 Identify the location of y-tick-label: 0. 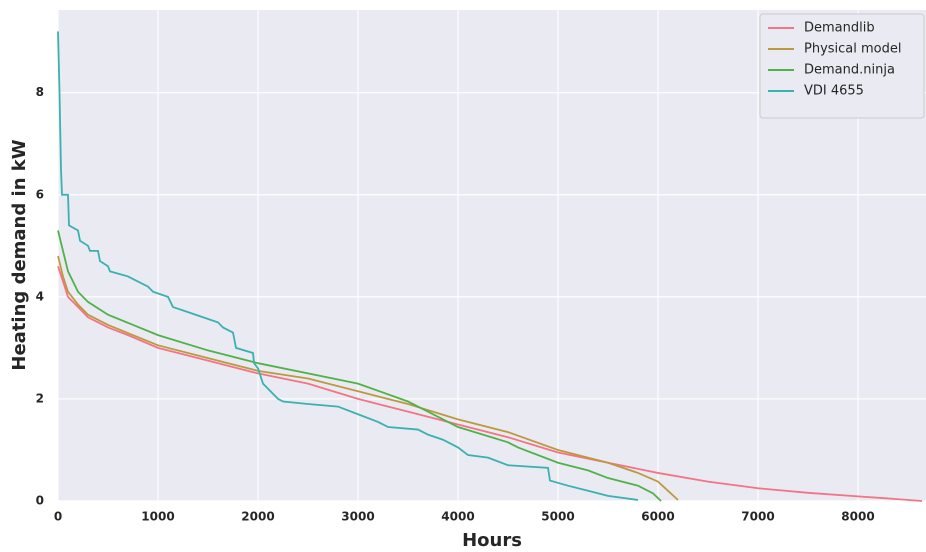
(40, 501).